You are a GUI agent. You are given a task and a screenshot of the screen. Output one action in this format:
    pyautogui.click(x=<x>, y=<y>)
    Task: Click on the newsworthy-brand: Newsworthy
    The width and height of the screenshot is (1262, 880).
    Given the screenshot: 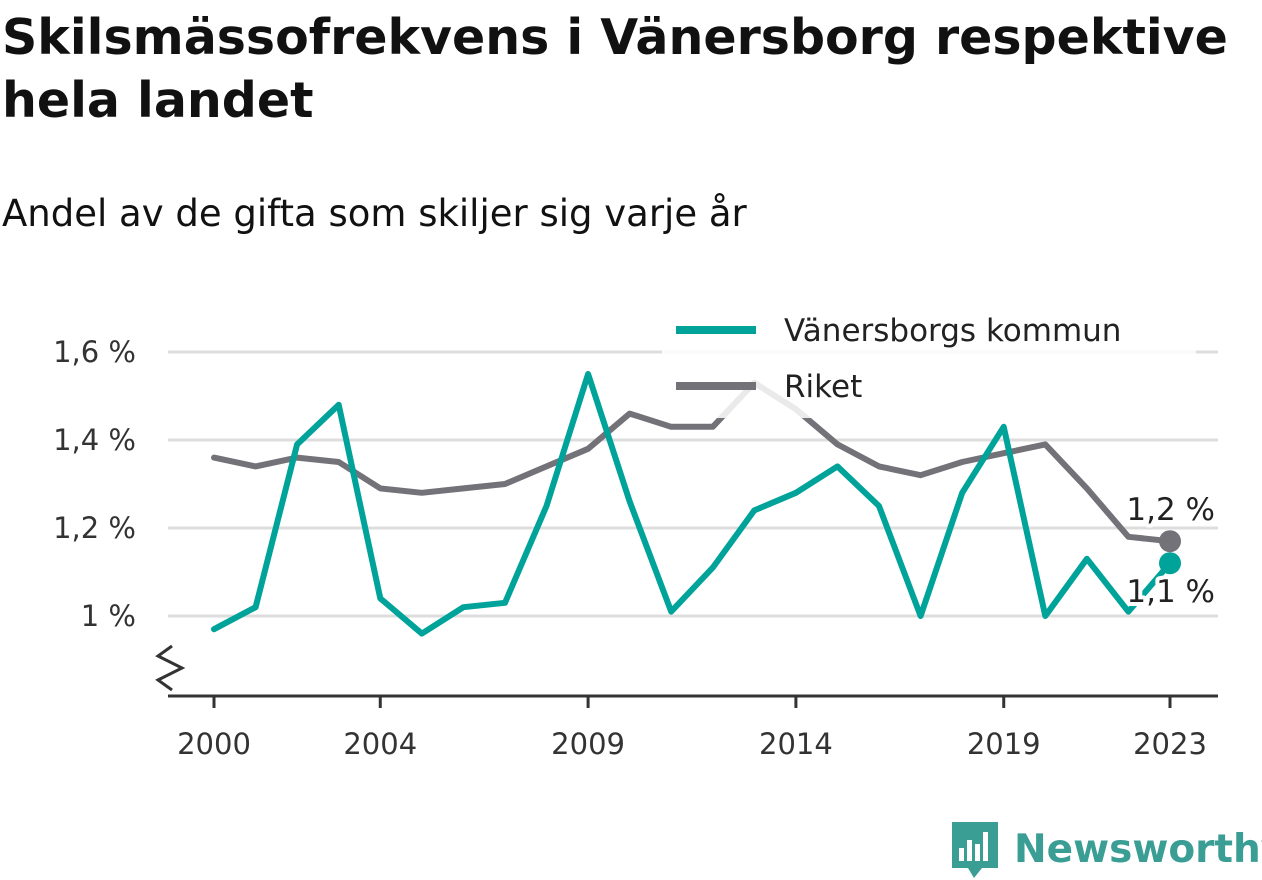 What is the action you would take?
    pyautogui.click(x=1106, y=849)
    